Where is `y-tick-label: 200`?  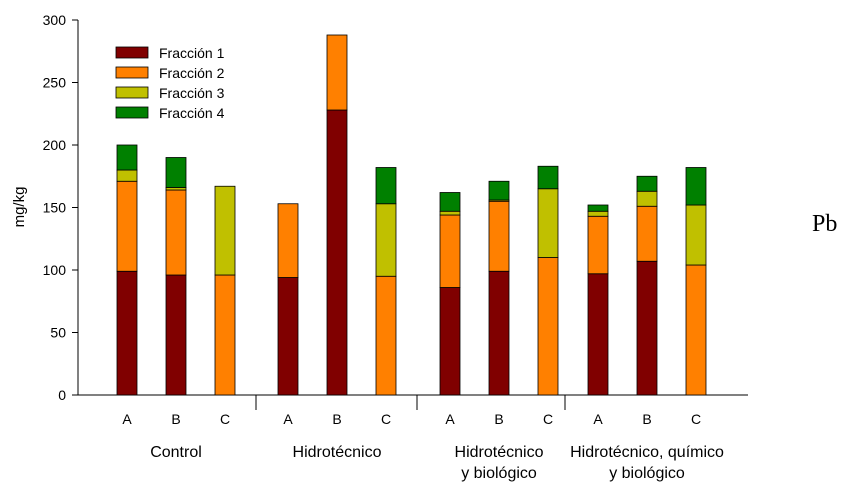 y-tick-label: 200 is located at coordinates (55, 145).